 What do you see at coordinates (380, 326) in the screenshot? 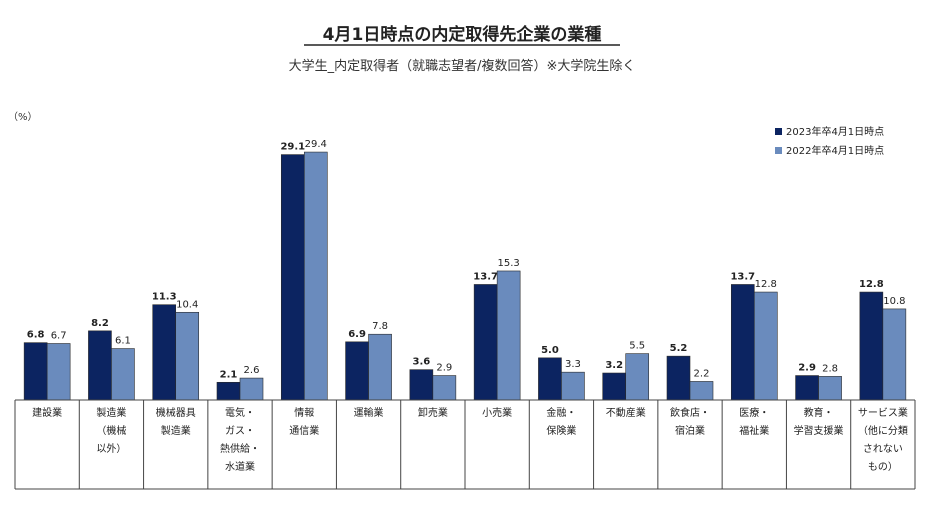
I see `value-label-2022-5: 7.8` at bounding box center [380, 326].